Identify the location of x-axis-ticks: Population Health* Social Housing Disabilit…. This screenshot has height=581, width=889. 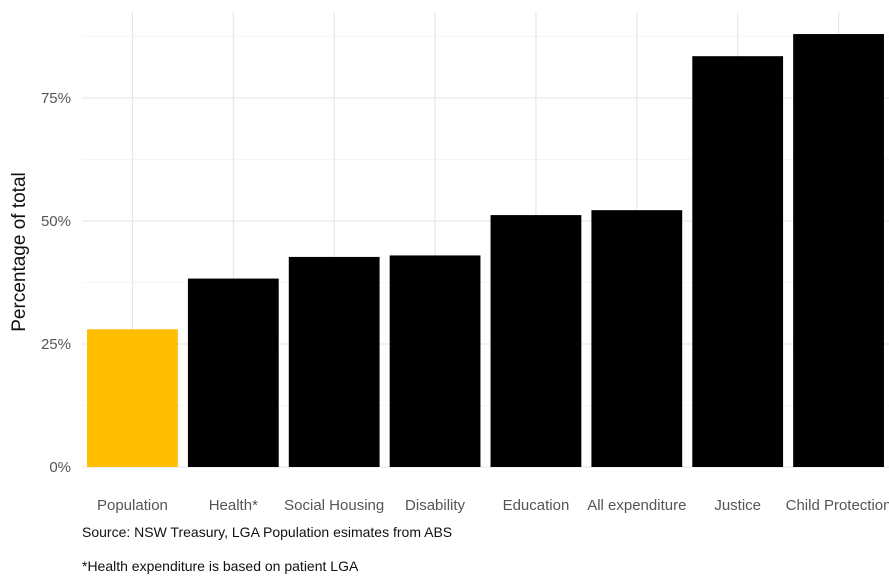
(493, 505).